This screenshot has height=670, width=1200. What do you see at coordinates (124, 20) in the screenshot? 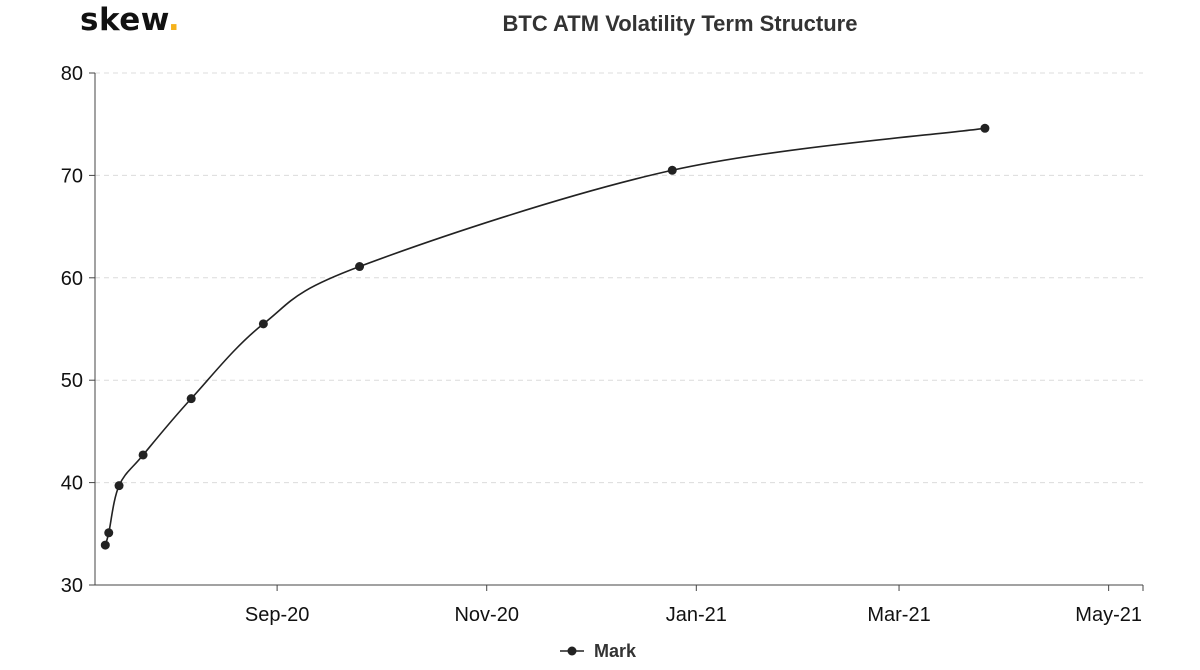
I see `logo-text: skew` at bounding box center [124, 20].